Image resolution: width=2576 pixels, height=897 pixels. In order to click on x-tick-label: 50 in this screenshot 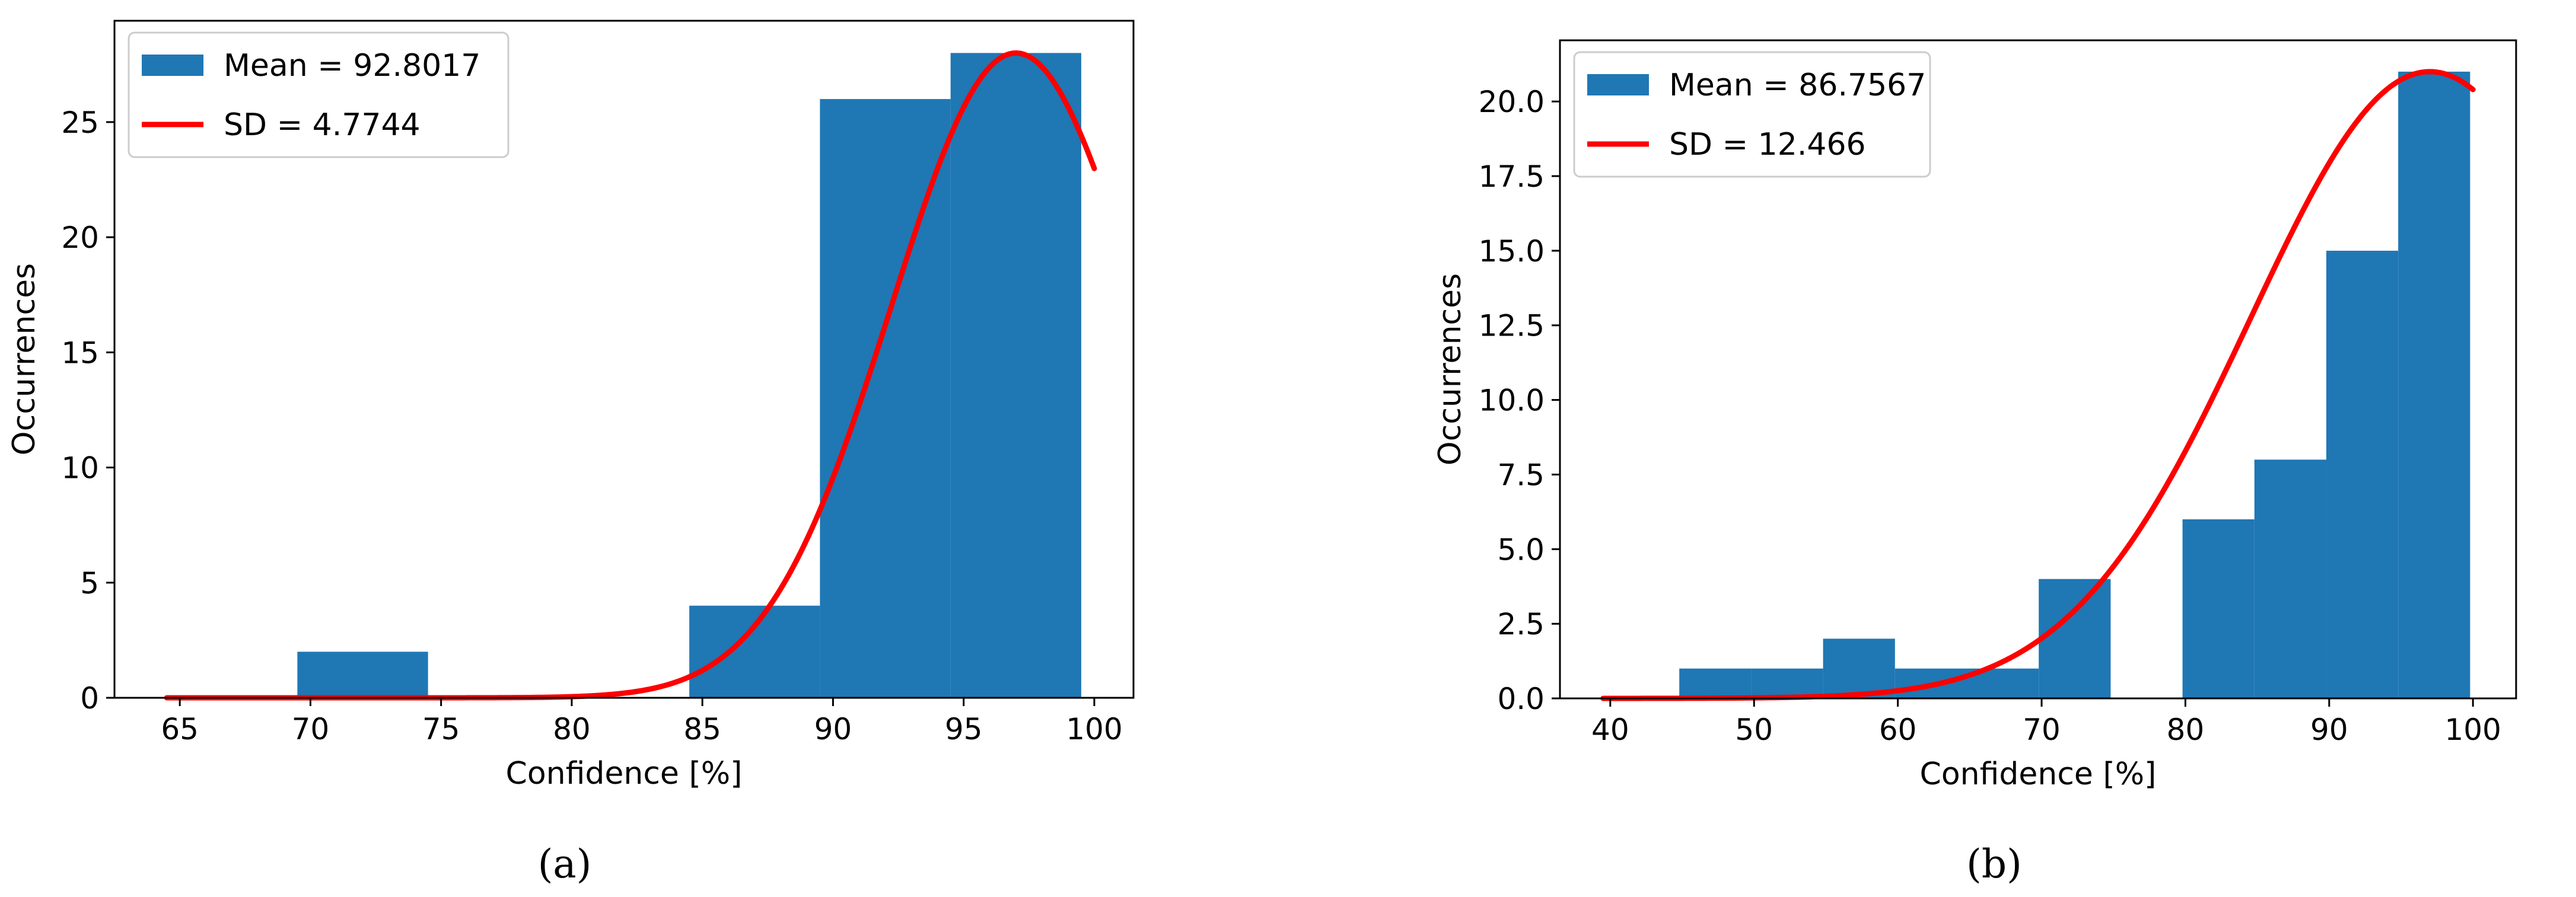, I will do `click(1754, 730)`.